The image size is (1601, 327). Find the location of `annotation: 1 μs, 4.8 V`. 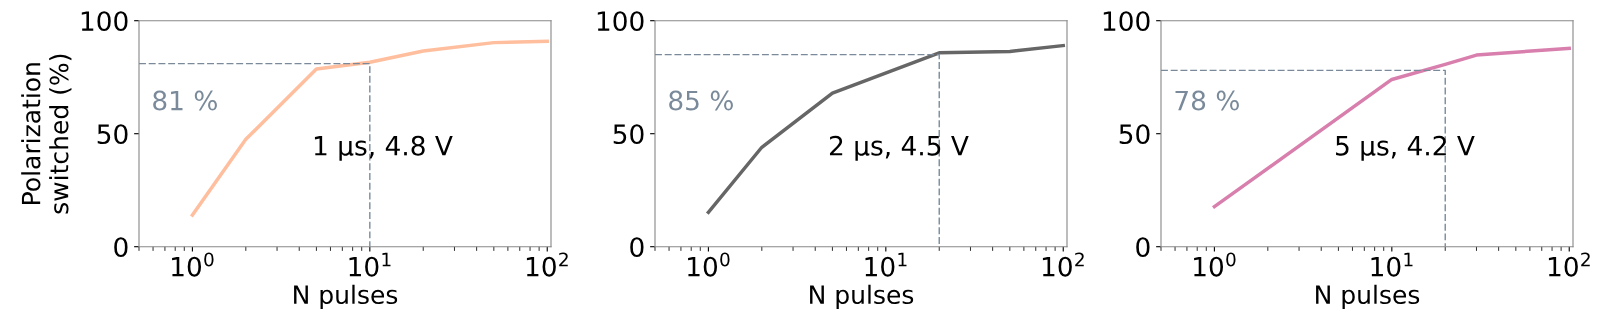

annotation: 1 μs, 4.8 V is located at coordinates (383, 148).